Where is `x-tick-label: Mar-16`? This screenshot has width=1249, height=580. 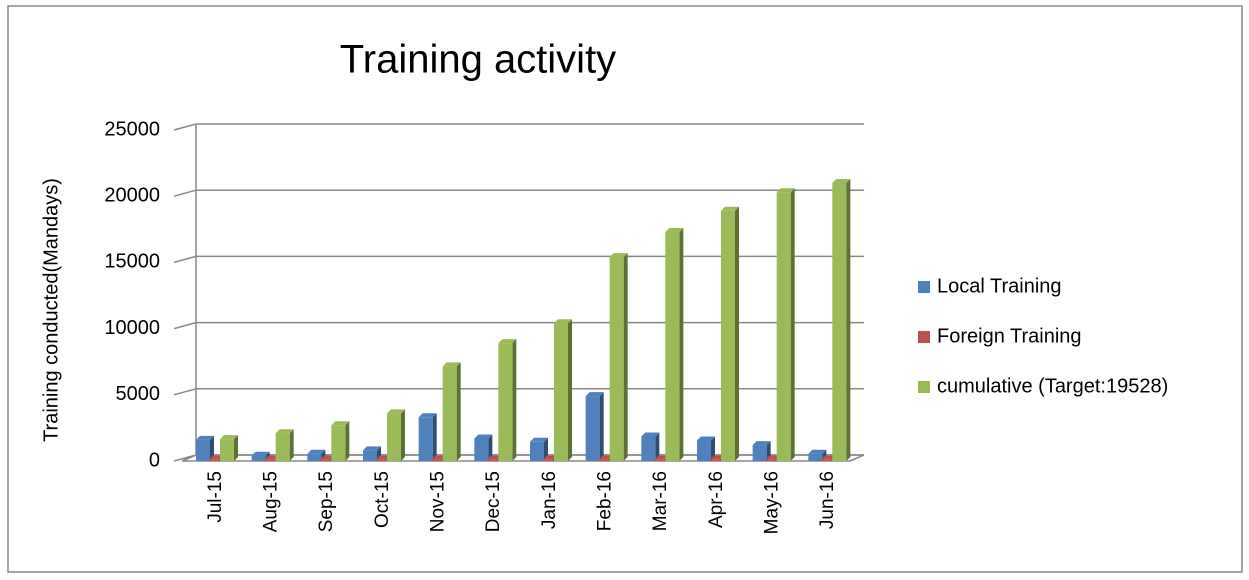 x-tick-label: Mar-16 is located at coordinates (660, 501).